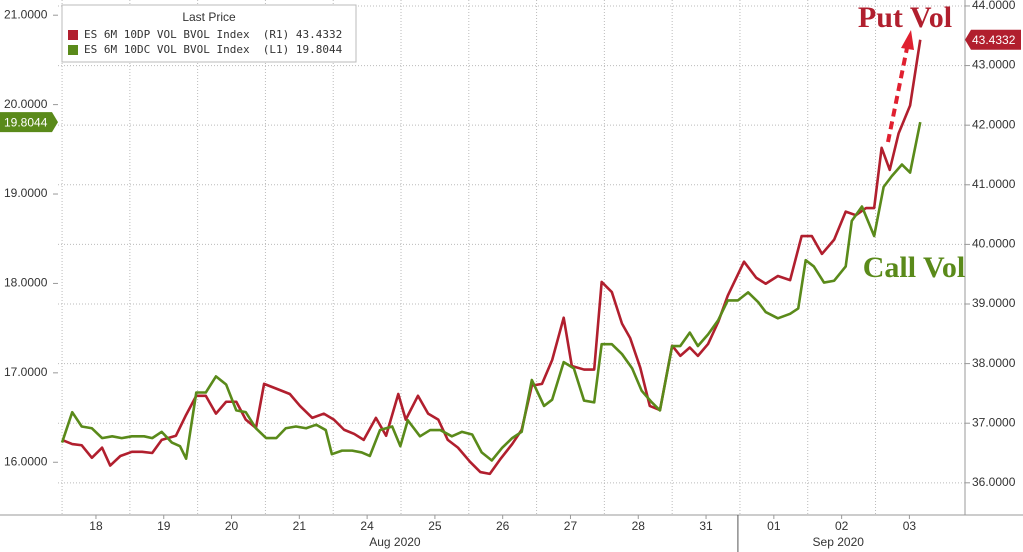 Image resolution: width=1023 pixels, height=552 pixels. I want to click on x-tick-label: 03, so click(910, 526).